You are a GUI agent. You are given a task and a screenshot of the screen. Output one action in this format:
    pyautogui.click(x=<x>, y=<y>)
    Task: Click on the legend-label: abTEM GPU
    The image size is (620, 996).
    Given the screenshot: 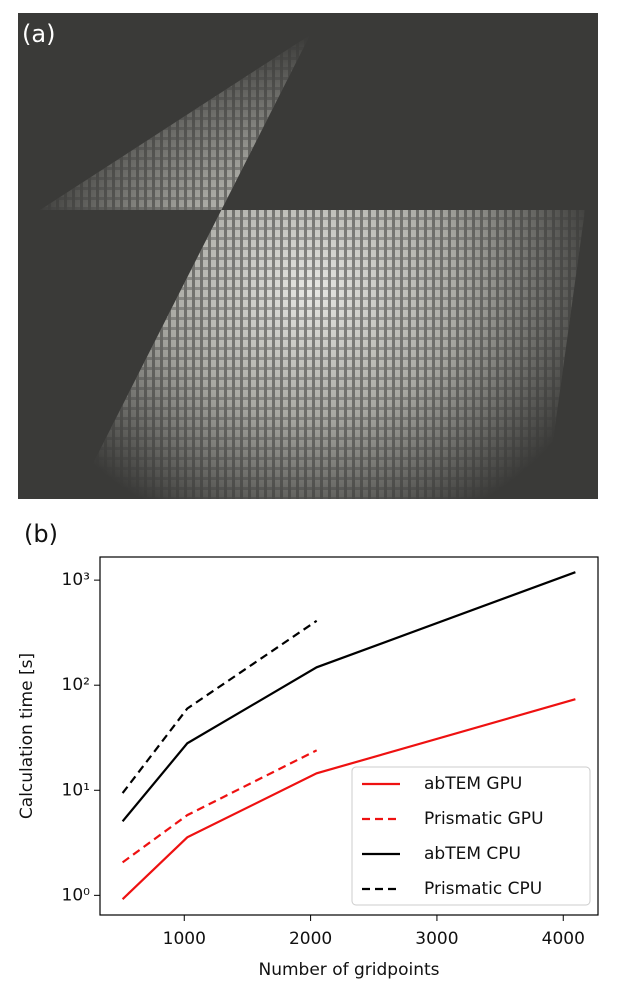 What is the action you would take?
    pyautogui.click(x=473, y=784)
    